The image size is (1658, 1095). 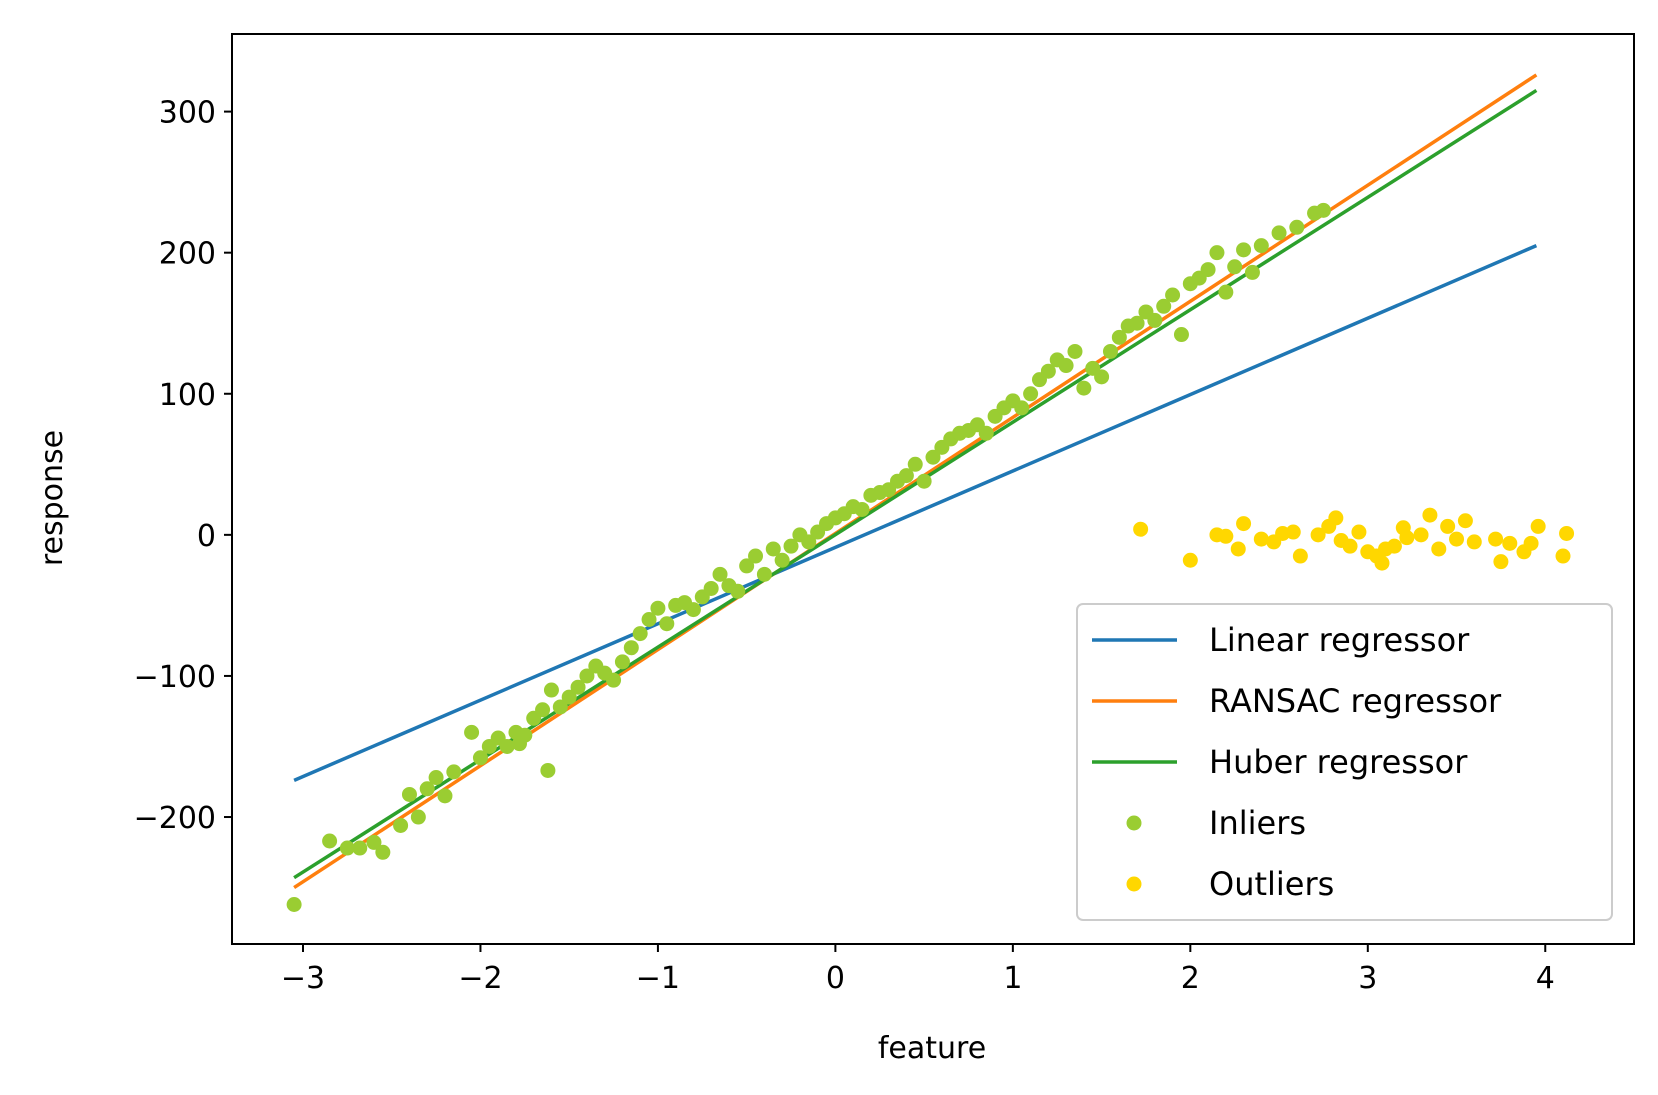 What do you see at coordinates (187, 254) in the screenshot?
I see `y-tick-label: 200` at bounding box center [187, 254].